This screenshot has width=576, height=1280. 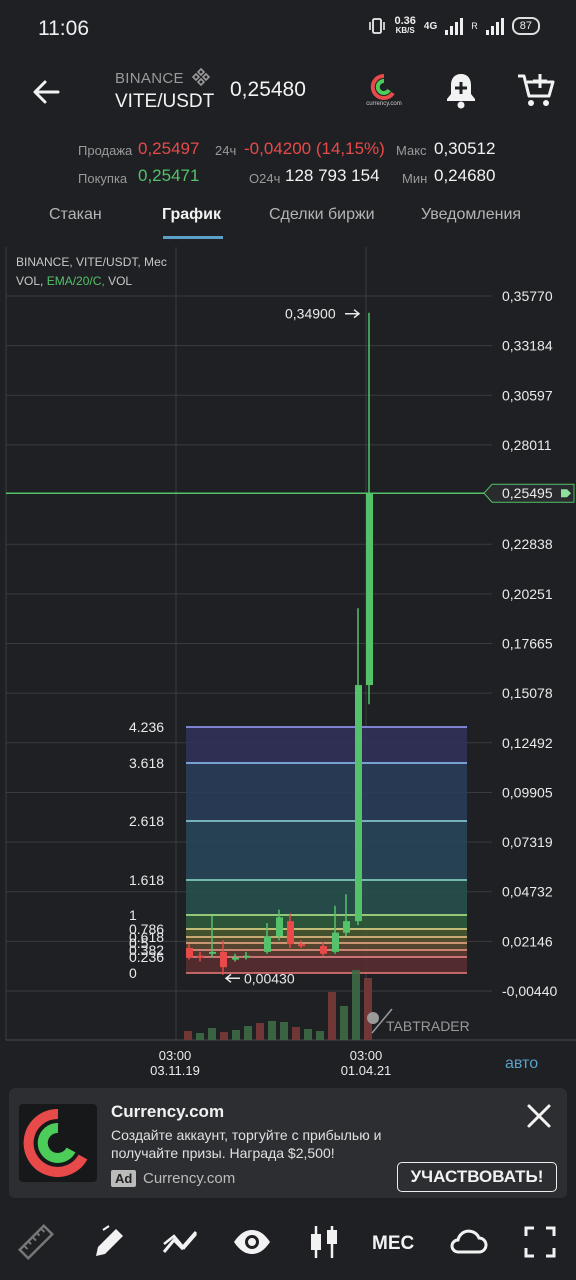 What do you see at coordinates (540, 1242) in the screenshot?
I see `fullscreen-icon` at bounding box center [540, 1242].